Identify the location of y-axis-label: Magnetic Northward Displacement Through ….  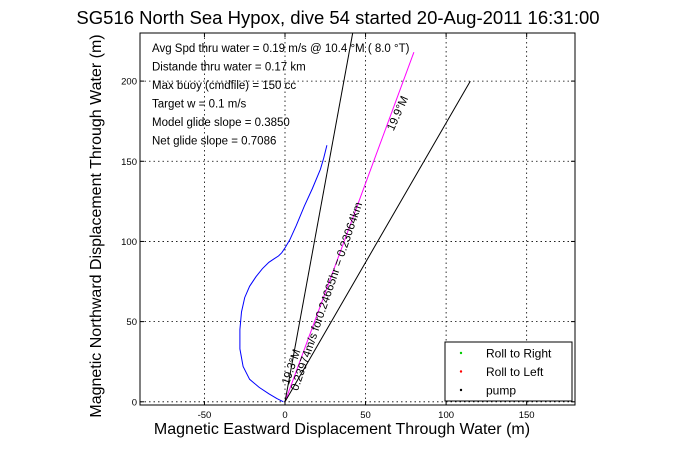
(96, 225).